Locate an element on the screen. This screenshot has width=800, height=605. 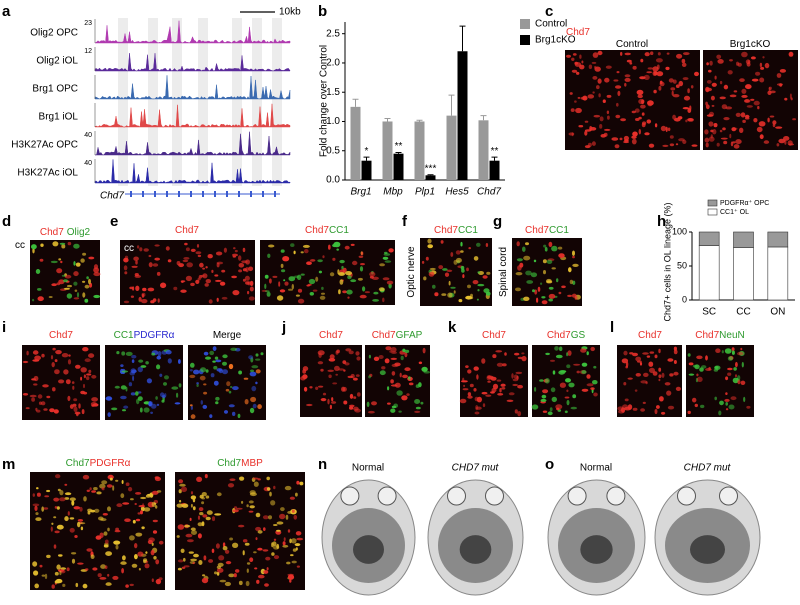
highlight-band is located at coordinates (123, 102).